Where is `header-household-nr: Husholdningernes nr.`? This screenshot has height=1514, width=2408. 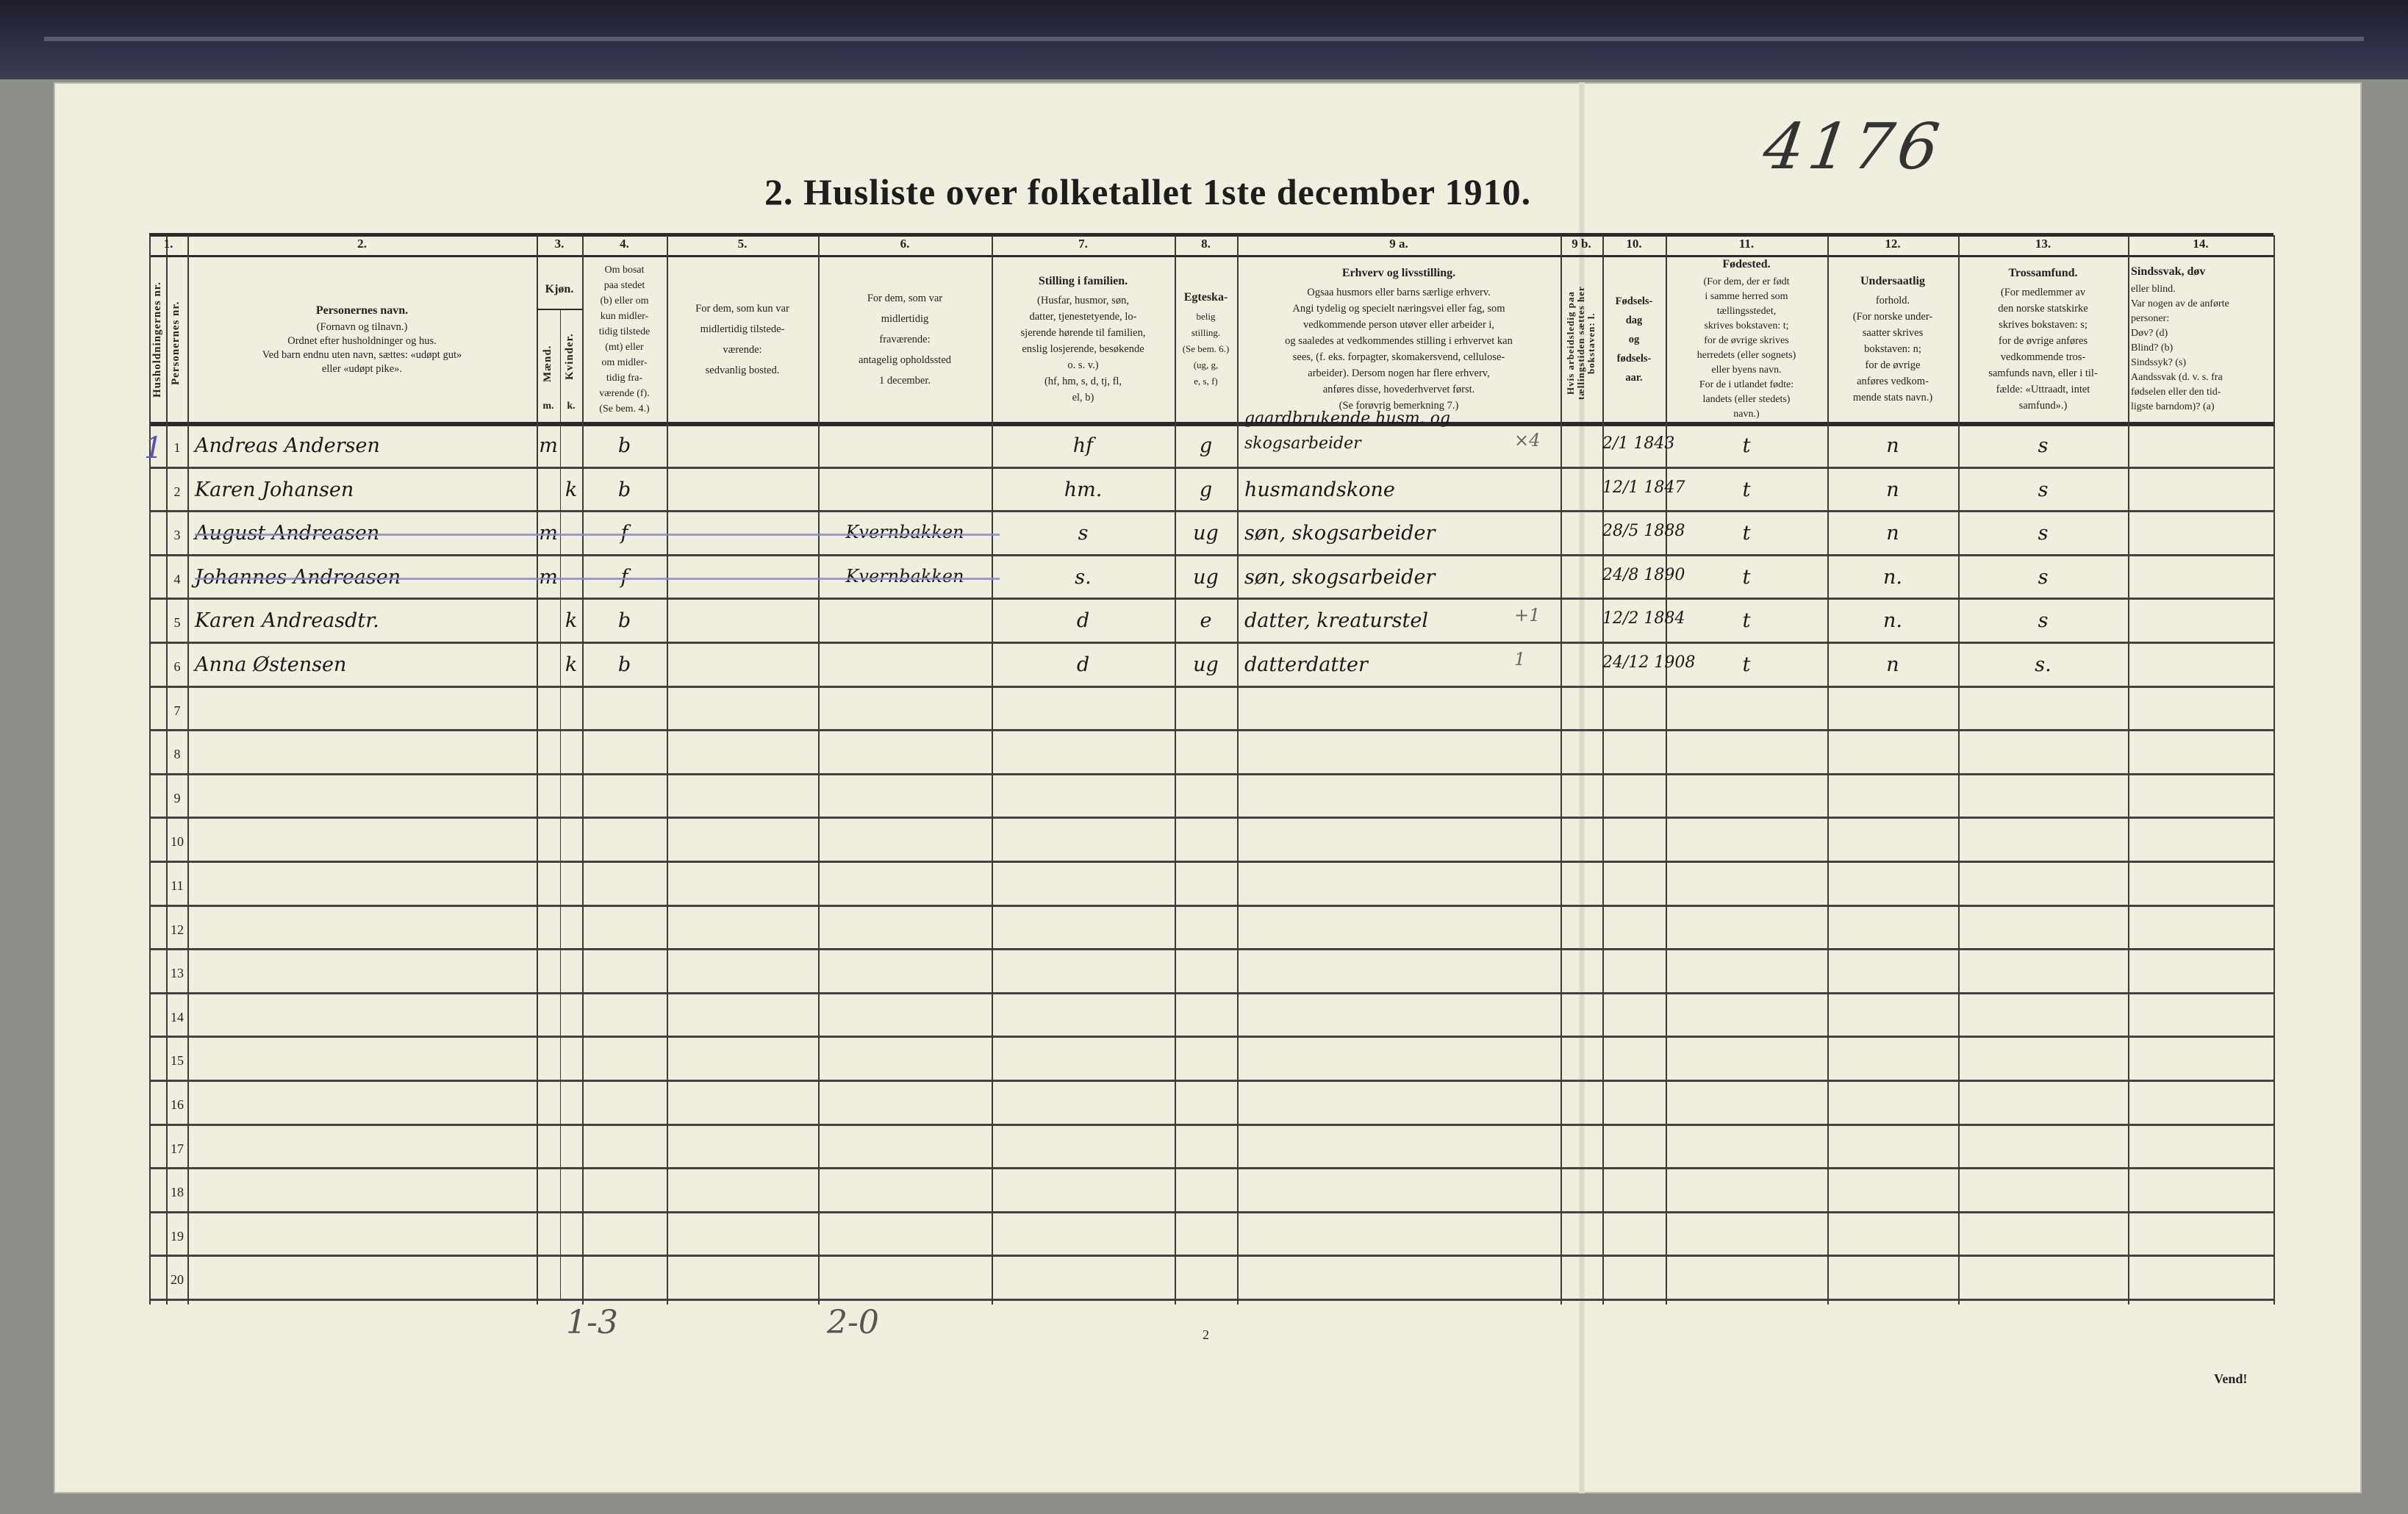
header-household-nr: Husholdningernes nr. is located at coordinates (157, 339).